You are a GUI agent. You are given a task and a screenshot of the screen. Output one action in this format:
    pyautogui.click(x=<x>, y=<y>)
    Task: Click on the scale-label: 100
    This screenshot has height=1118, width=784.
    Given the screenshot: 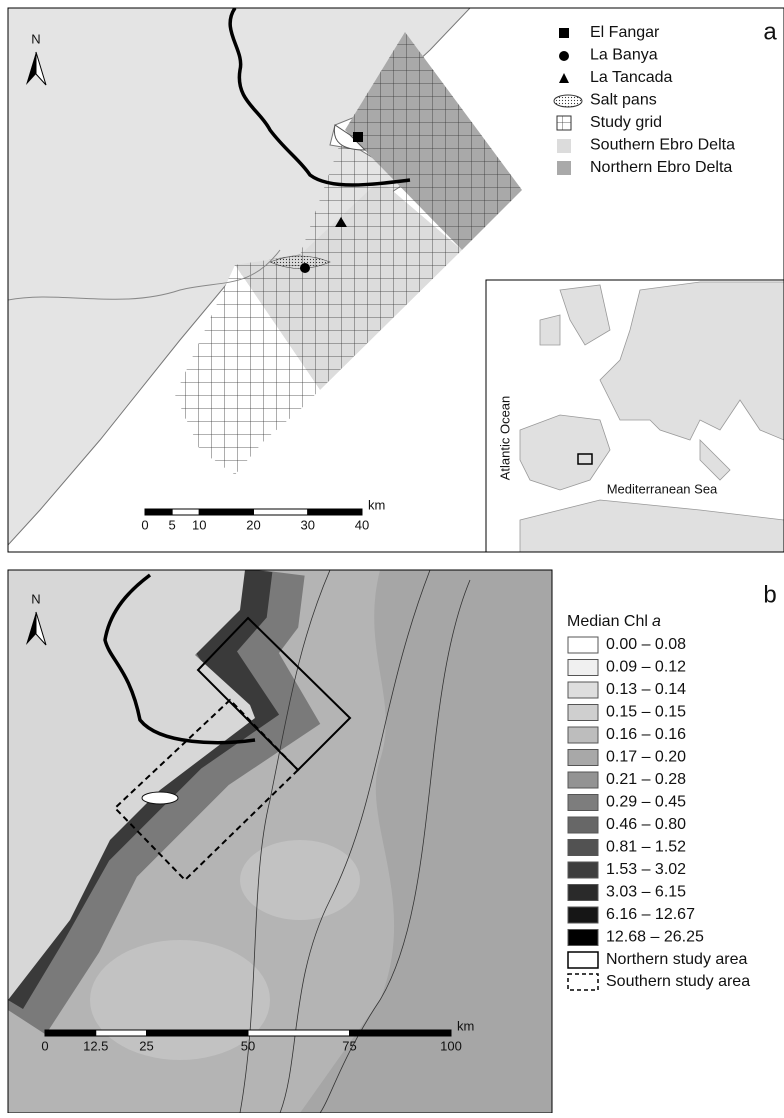 What is the action you would take?
    pyautogui.click(x=451, y=1045)
    